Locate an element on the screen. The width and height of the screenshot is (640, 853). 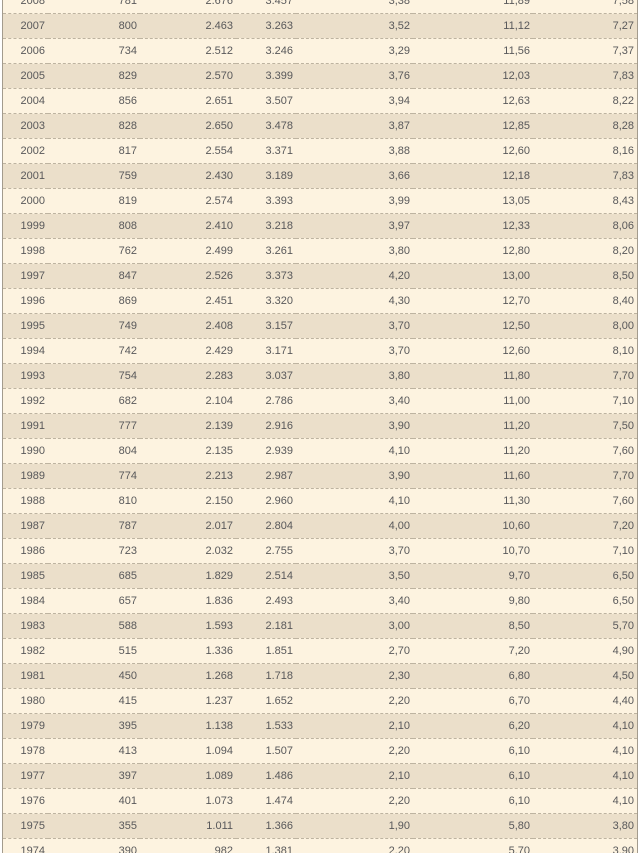
value-cell-4: 2,70 is located at coordinates (354, 651).